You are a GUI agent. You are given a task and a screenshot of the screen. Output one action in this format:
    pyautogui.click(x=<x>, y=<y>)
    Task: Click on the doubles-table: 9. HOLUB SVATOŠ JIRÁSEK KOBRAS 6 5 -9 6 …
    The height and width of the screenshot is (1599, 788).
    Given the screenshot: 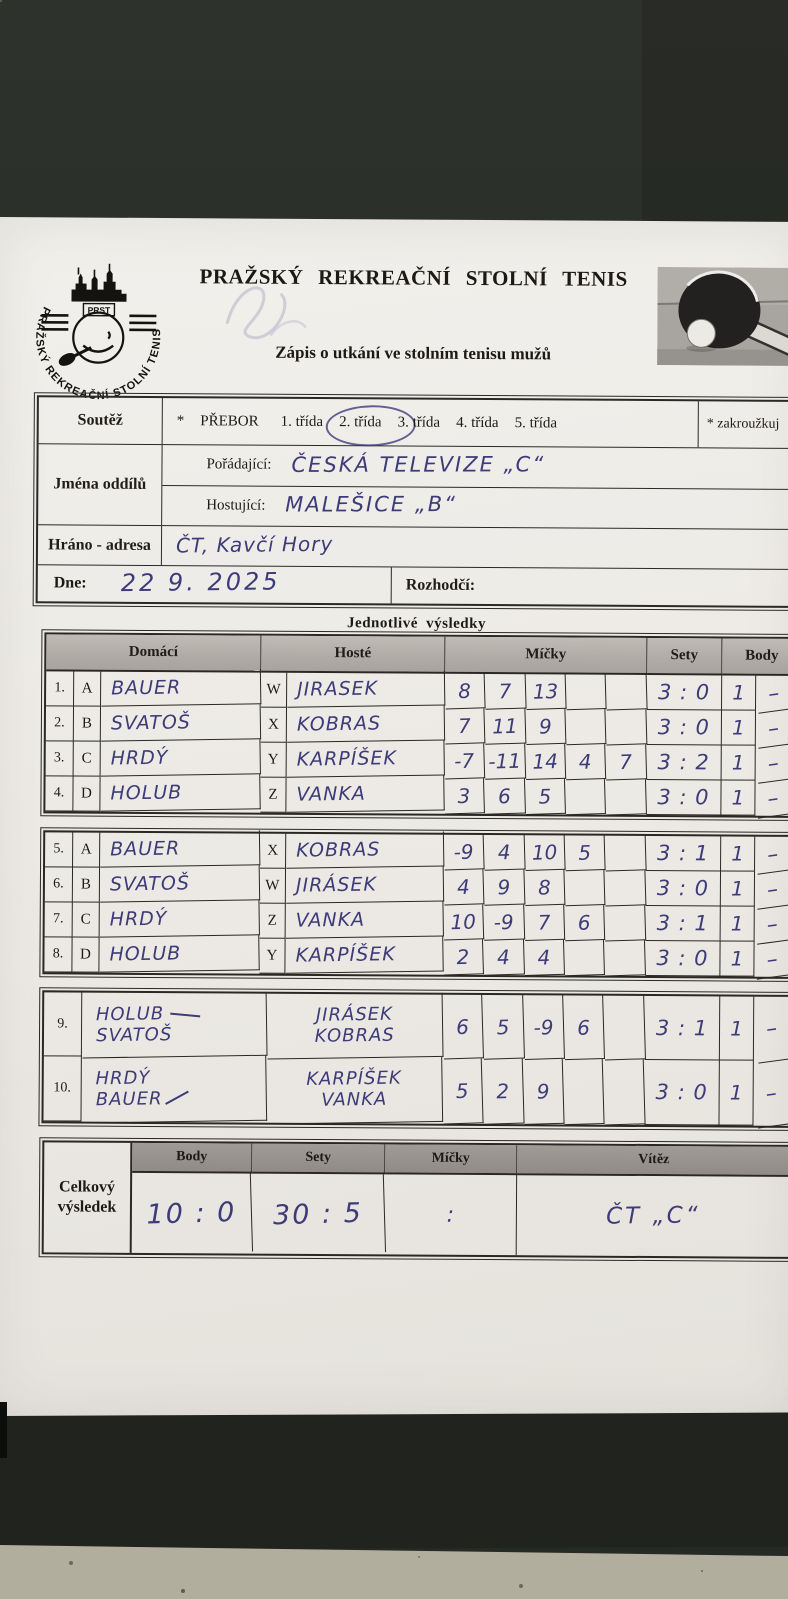 What is the action you would take?
    pyautogui.click(x=412, y=1059)
    